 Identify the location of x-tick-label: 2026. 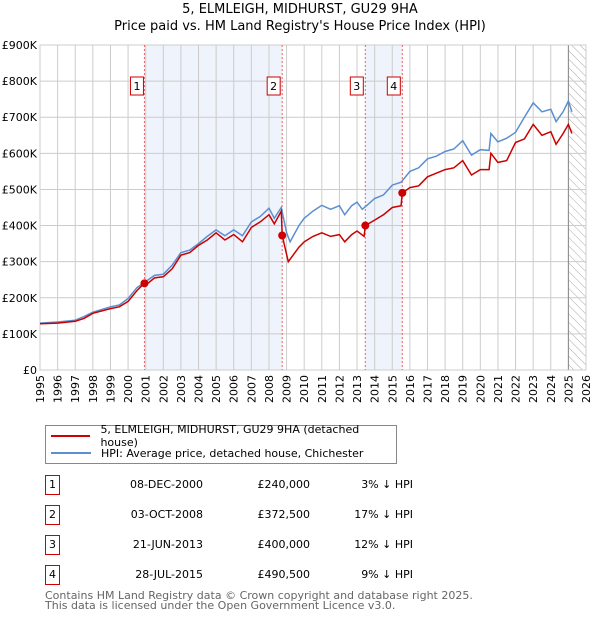
(586, 389).